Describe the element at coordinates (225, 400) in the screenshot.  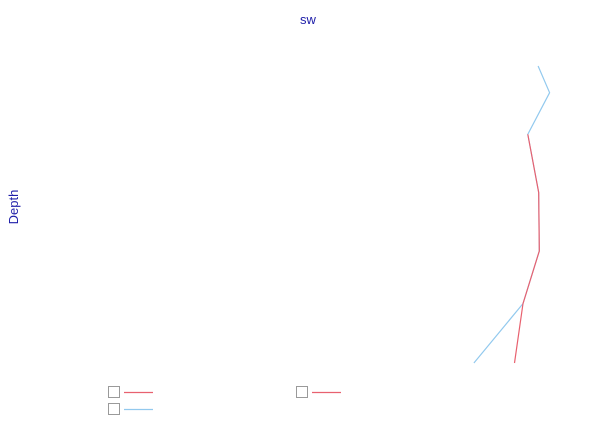
I see `legend` at that location.